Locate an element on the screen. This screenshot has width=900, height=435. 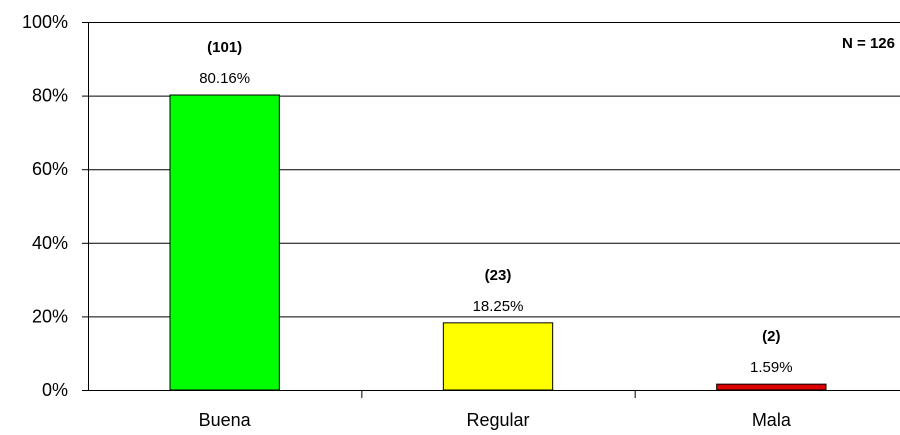
count-label: (2) is located at coordinates (771, 336).